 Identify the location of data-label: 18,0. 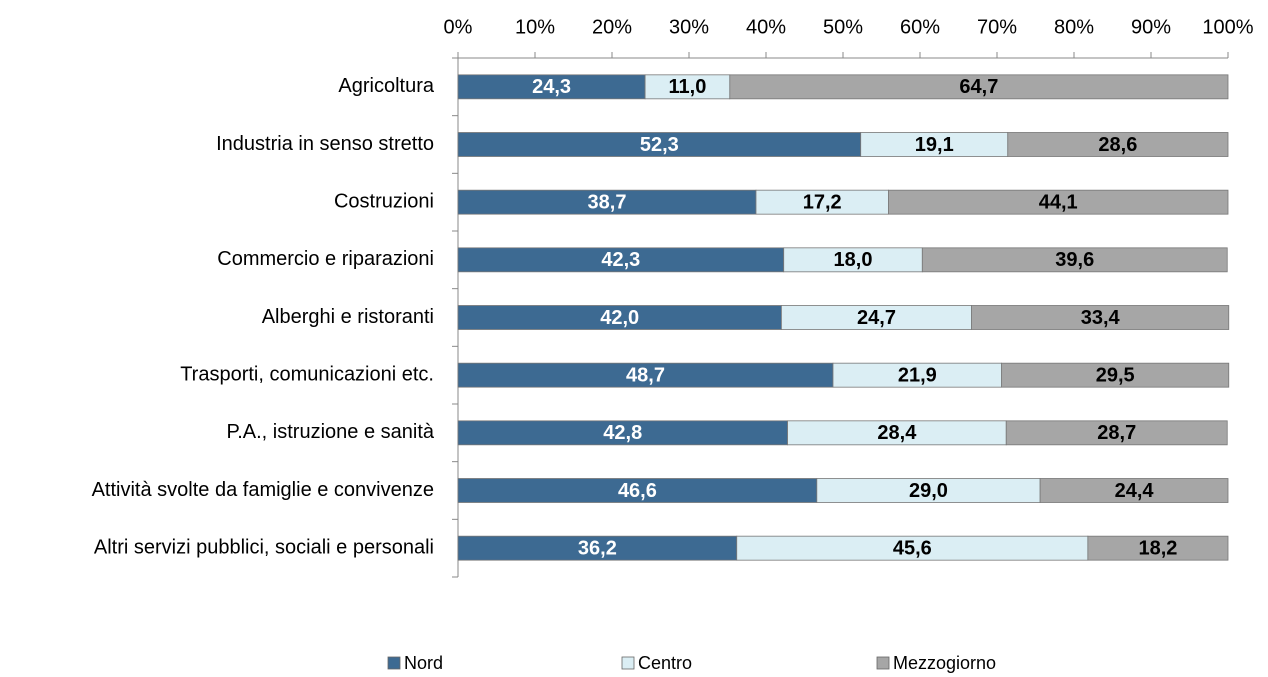
(853, 260).